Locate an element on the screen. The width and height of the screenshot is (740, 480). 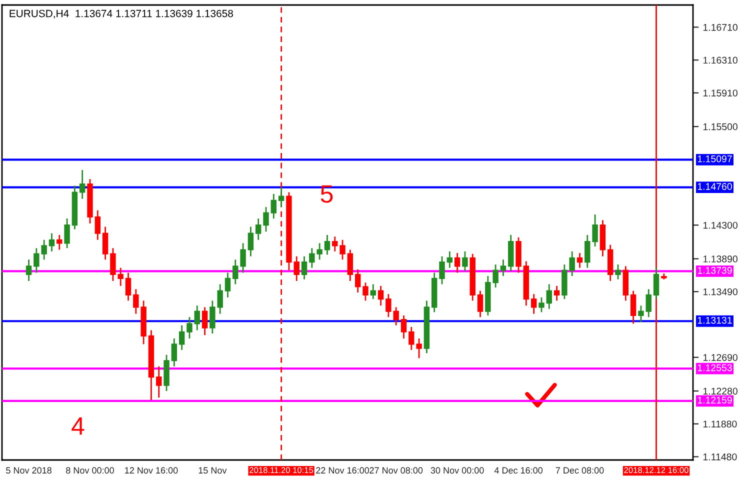
ref-line-label: 1.14760 is located at coordinates (715, 186).